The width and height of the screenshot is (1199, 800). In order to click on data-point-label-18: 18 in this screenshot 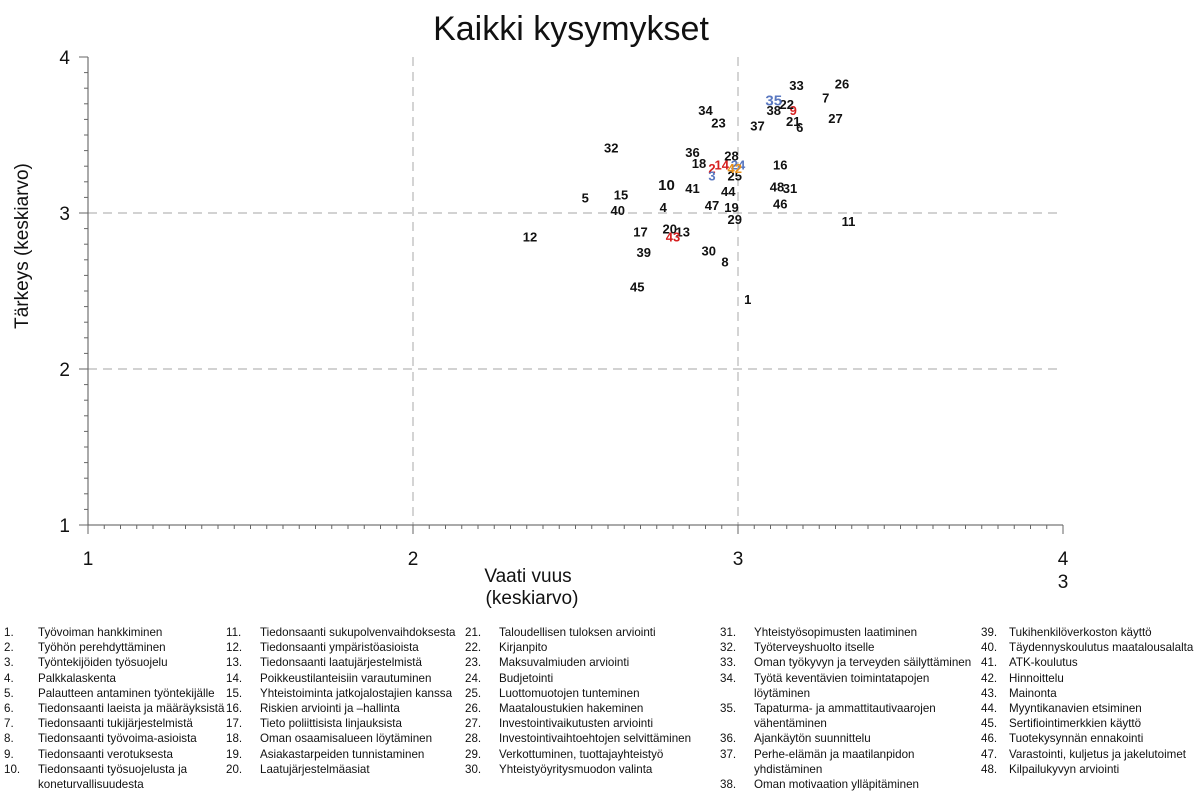, I will do `click(699, 163)`.